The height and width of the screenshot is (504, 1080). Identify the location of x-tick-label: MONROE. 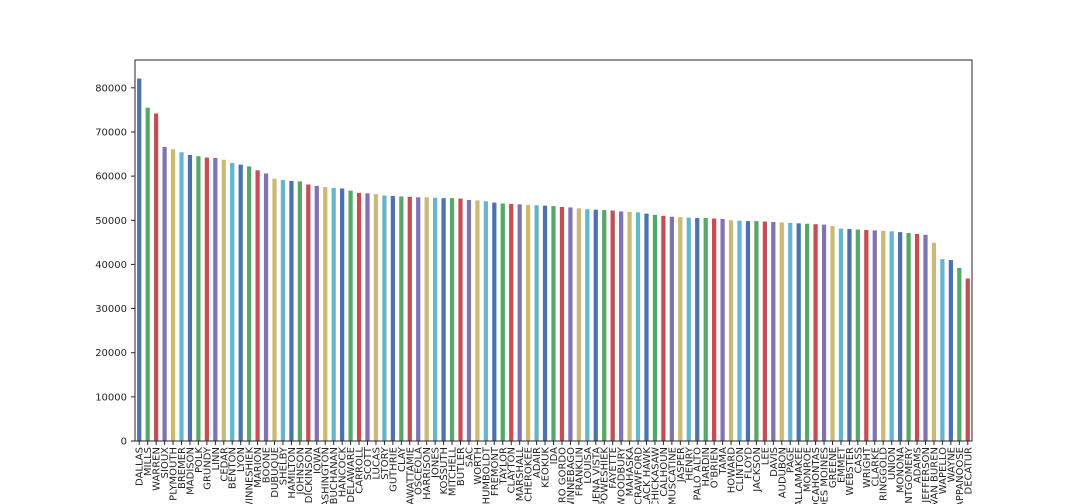
(808, 469).